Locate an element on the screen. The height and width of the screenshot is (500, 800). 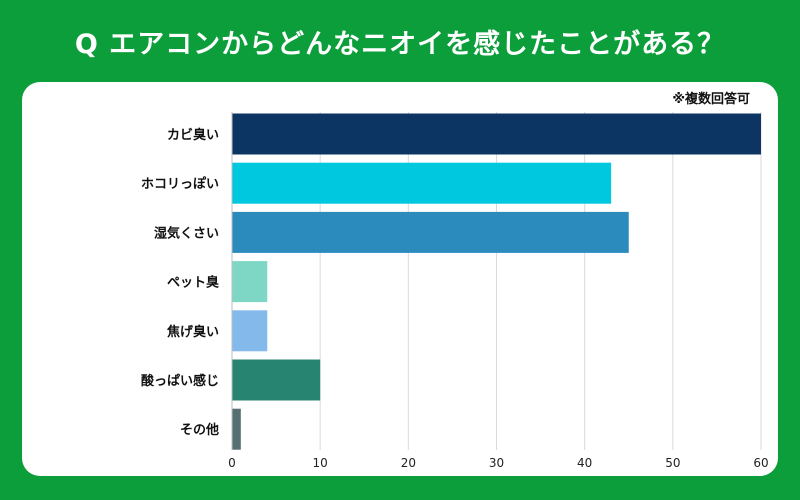
x-tick-label: 10 is located at coordinates (320, 463).